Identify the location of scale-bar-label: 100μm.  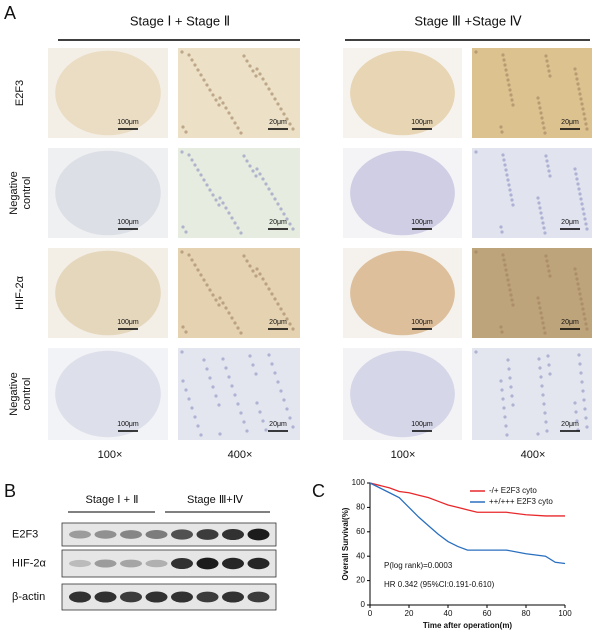
(128, 222).